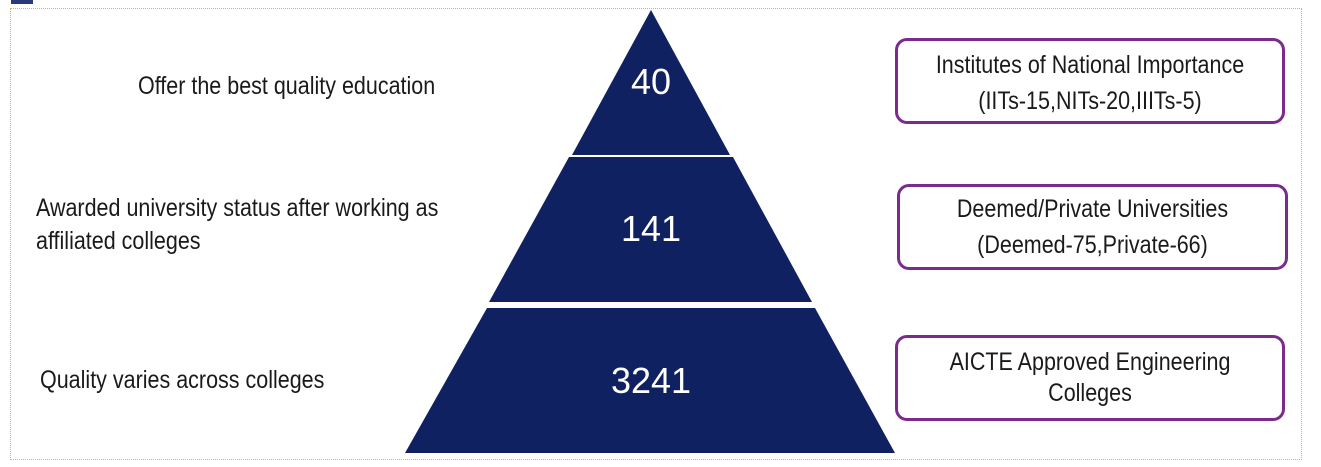 This screenshot has width=1321, height=467. I want to click on pyramid-tier-middle, so click(650, 229).